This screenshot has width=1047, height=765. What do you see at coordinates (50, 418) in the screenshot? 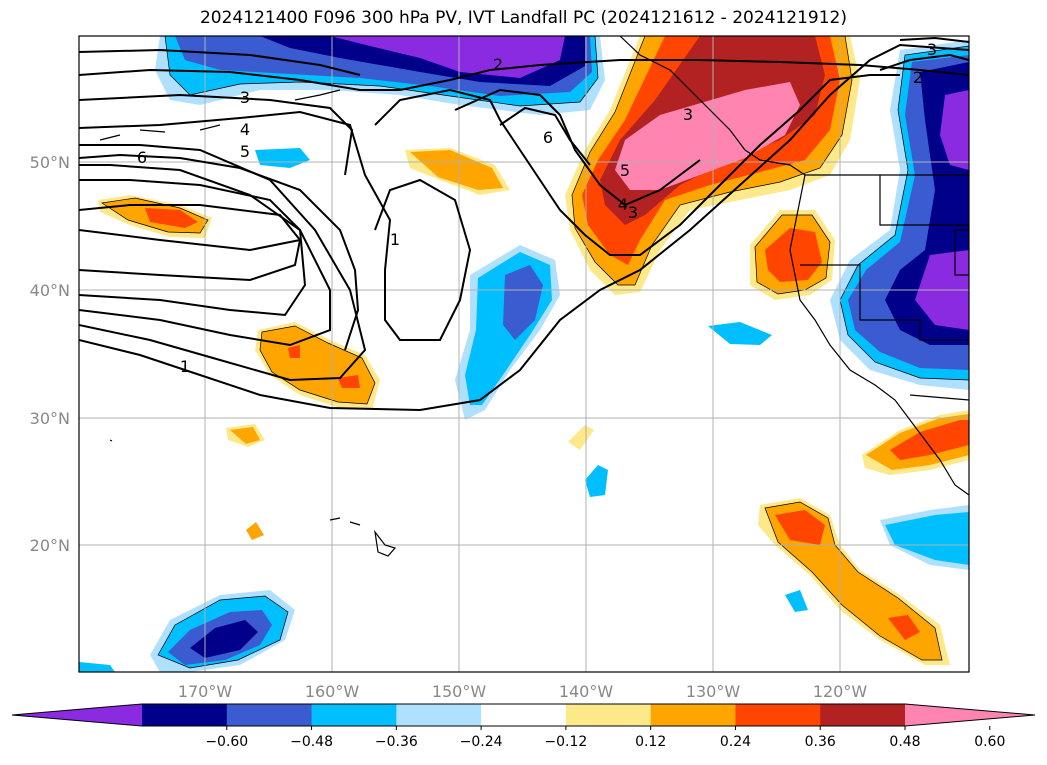
I see `lat-label: 30°N` at bounding box center [50, 418].